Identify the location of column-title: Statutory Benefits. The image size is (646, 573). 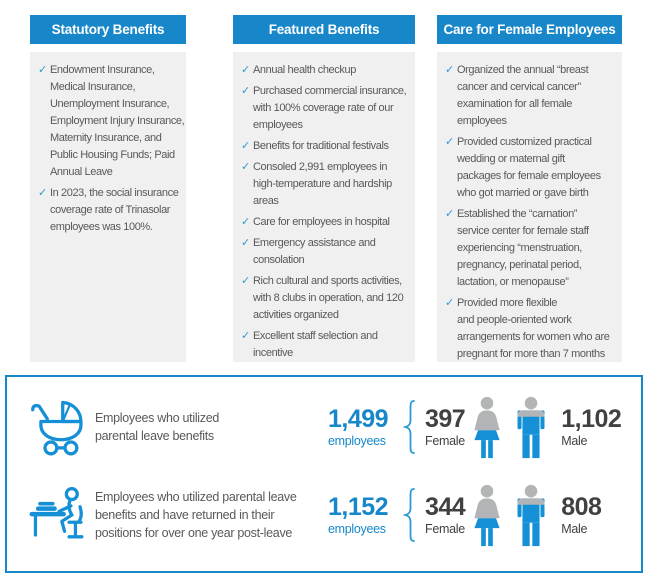
(108, 29).